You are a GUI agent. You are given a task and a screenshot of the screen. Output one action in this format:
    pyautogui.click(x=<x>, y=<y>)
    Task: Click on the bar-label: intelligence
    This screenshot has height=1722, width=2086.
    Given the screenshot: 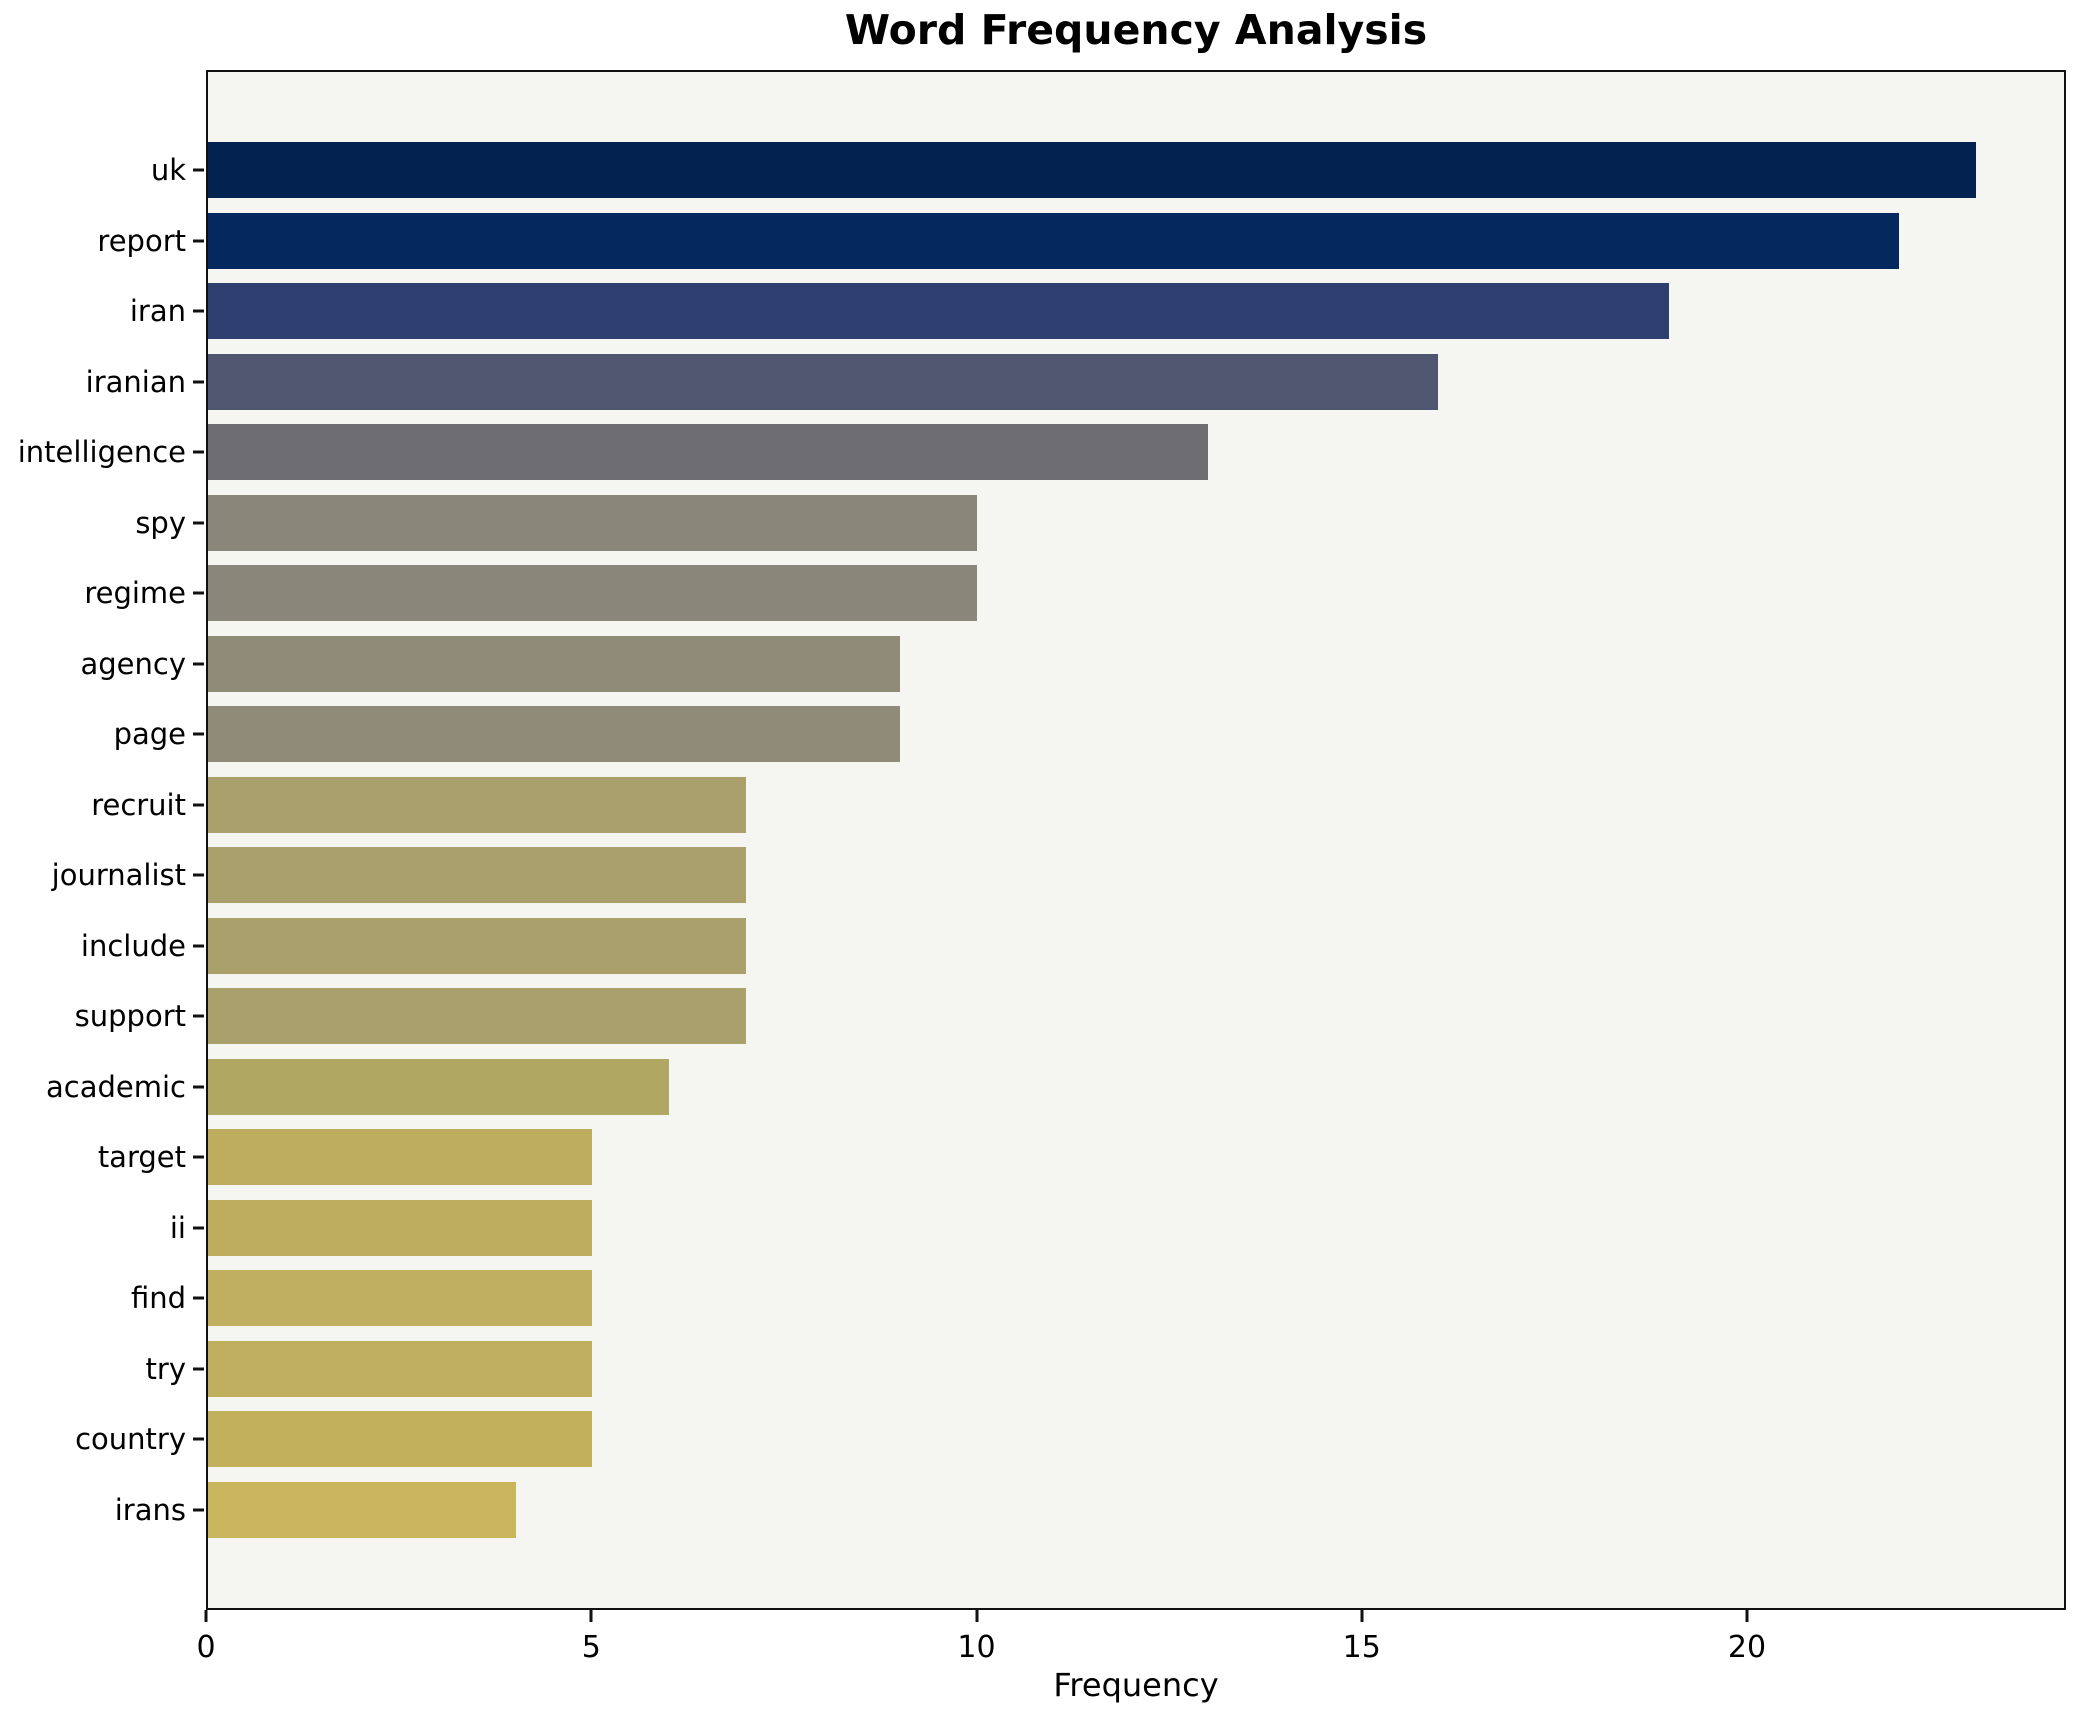 What is the action you would take?
    pyautogui.click(x=101, y=452)
    